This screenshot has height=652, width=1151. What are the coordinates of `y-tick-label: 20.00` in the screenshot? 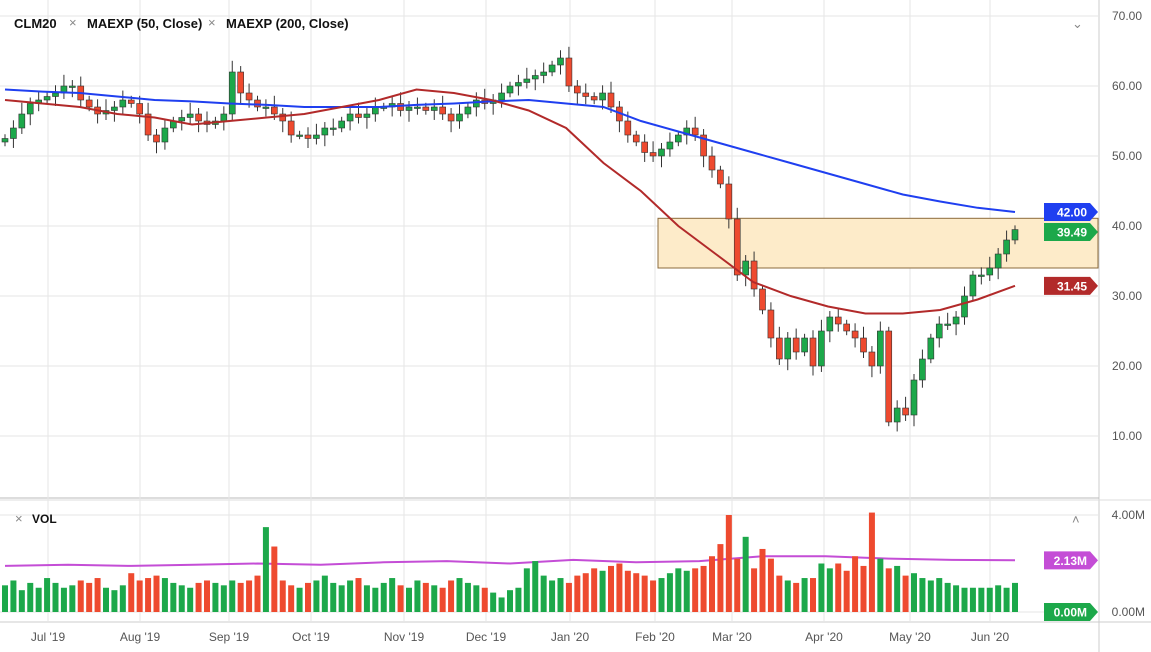 It's located at (1127, 366).